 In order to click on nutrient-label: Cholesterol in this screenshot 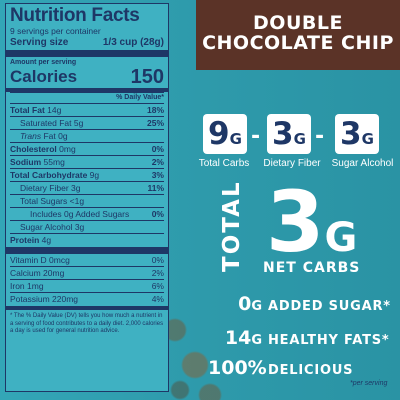, I will do `click(33, 149)`.